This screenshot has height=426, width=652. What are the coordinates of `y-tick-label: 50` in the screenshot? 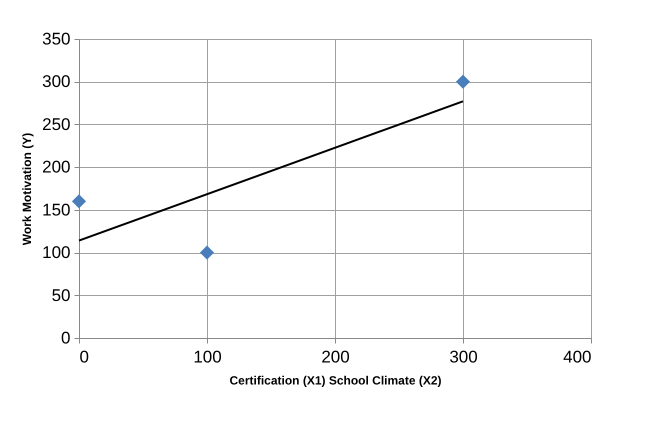 It's located at (61, 295).